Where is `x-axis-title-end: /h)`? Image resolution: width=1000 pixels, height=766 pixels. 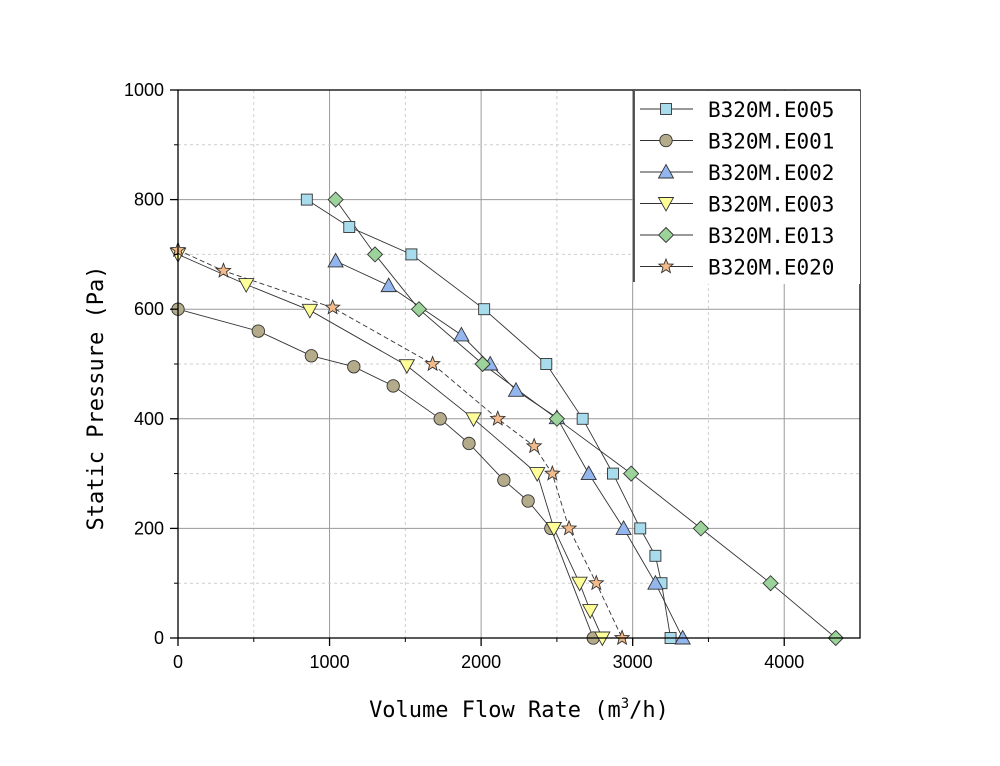 x-axis-title-end: /h) is located at coordinates (649, 710).